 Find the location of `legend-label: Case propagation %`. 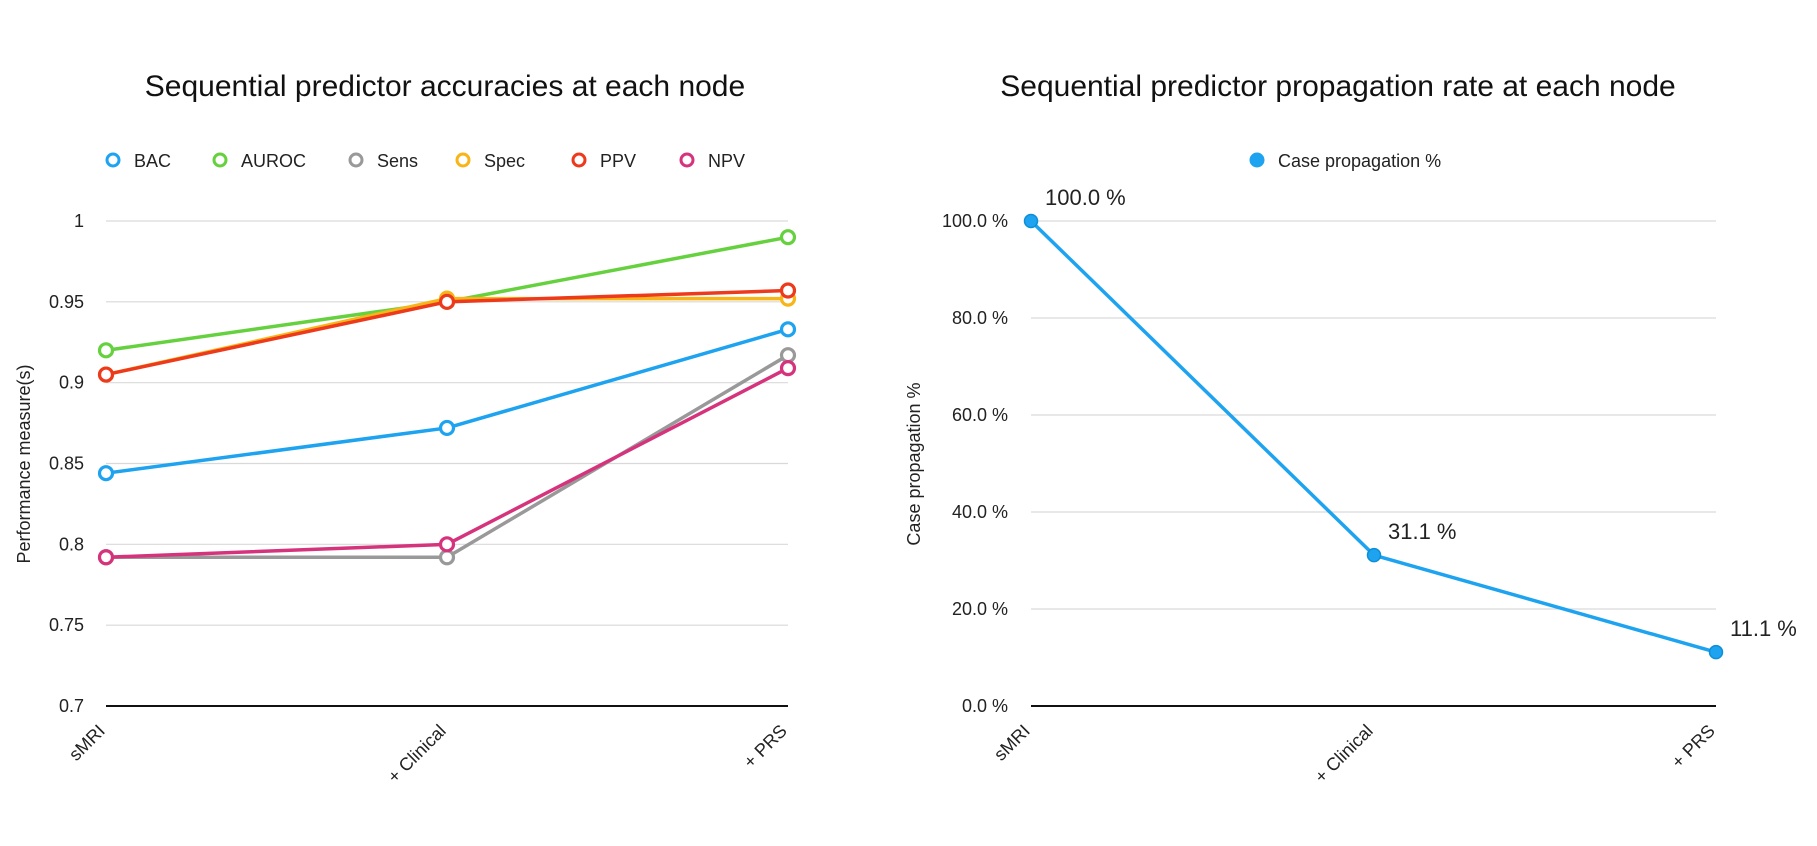

legend-label: Case propagation % is located at coordinates (1359, 161).